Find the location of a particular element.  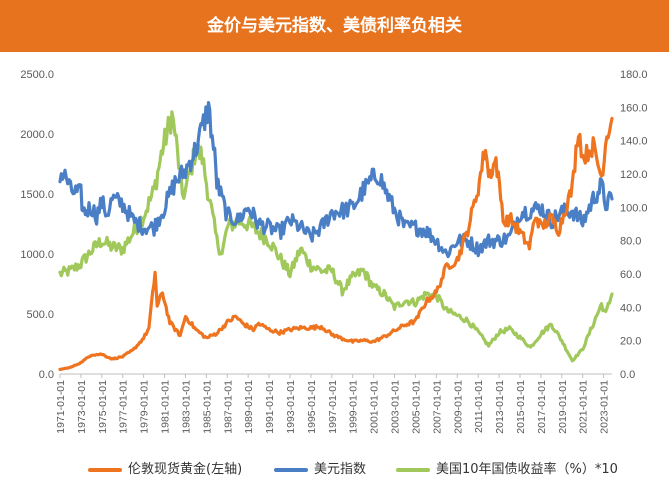

x-tick-label: 2013-01-01 is located at coordinates (500, 407).